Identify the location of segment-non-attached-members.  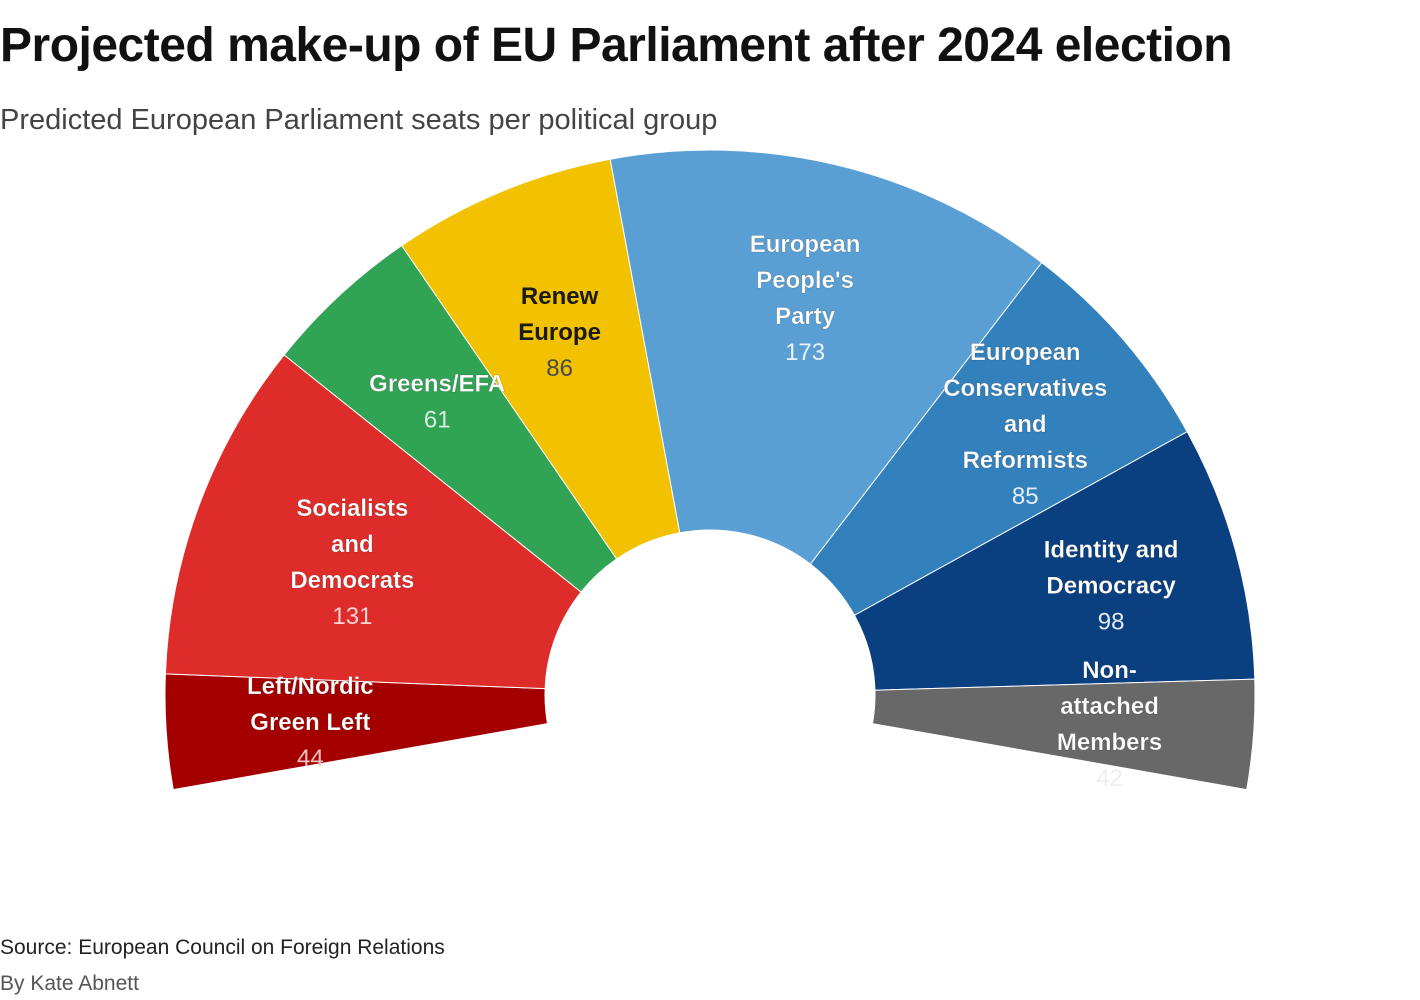
(1063, 734).